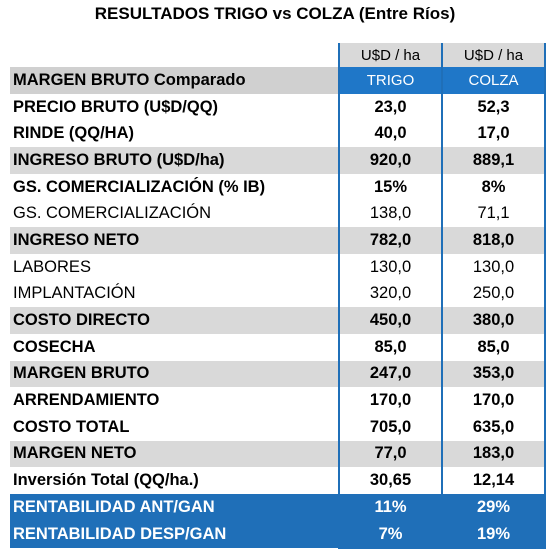  What do you see at coordinates (493, 480) in the screenshot?
I see `value-cell: 12,14` at bounding box center [493, 480].